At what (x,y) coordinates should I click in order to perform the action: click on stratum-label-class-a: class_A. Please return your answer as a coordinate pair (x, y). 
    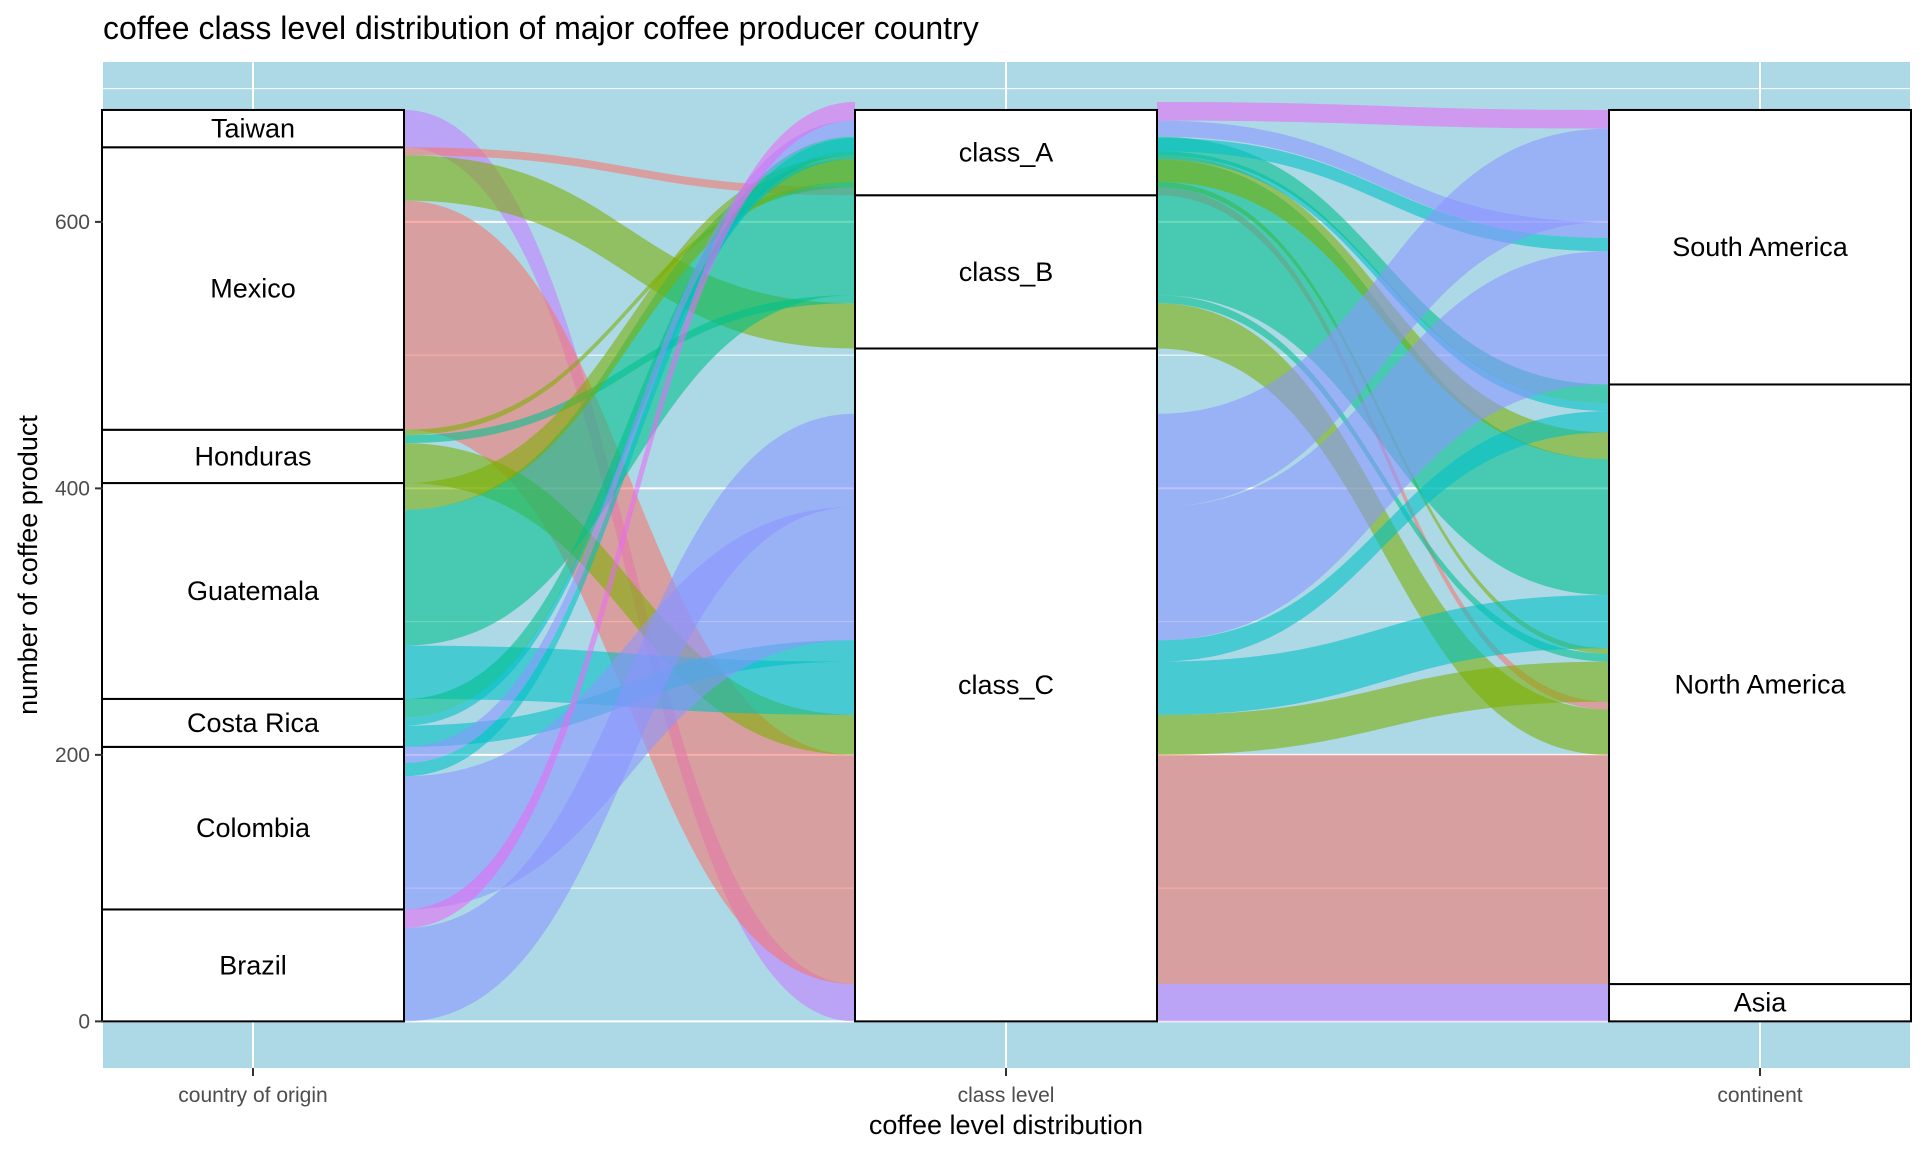
    Looking at the image, I should click on (1006, 153).